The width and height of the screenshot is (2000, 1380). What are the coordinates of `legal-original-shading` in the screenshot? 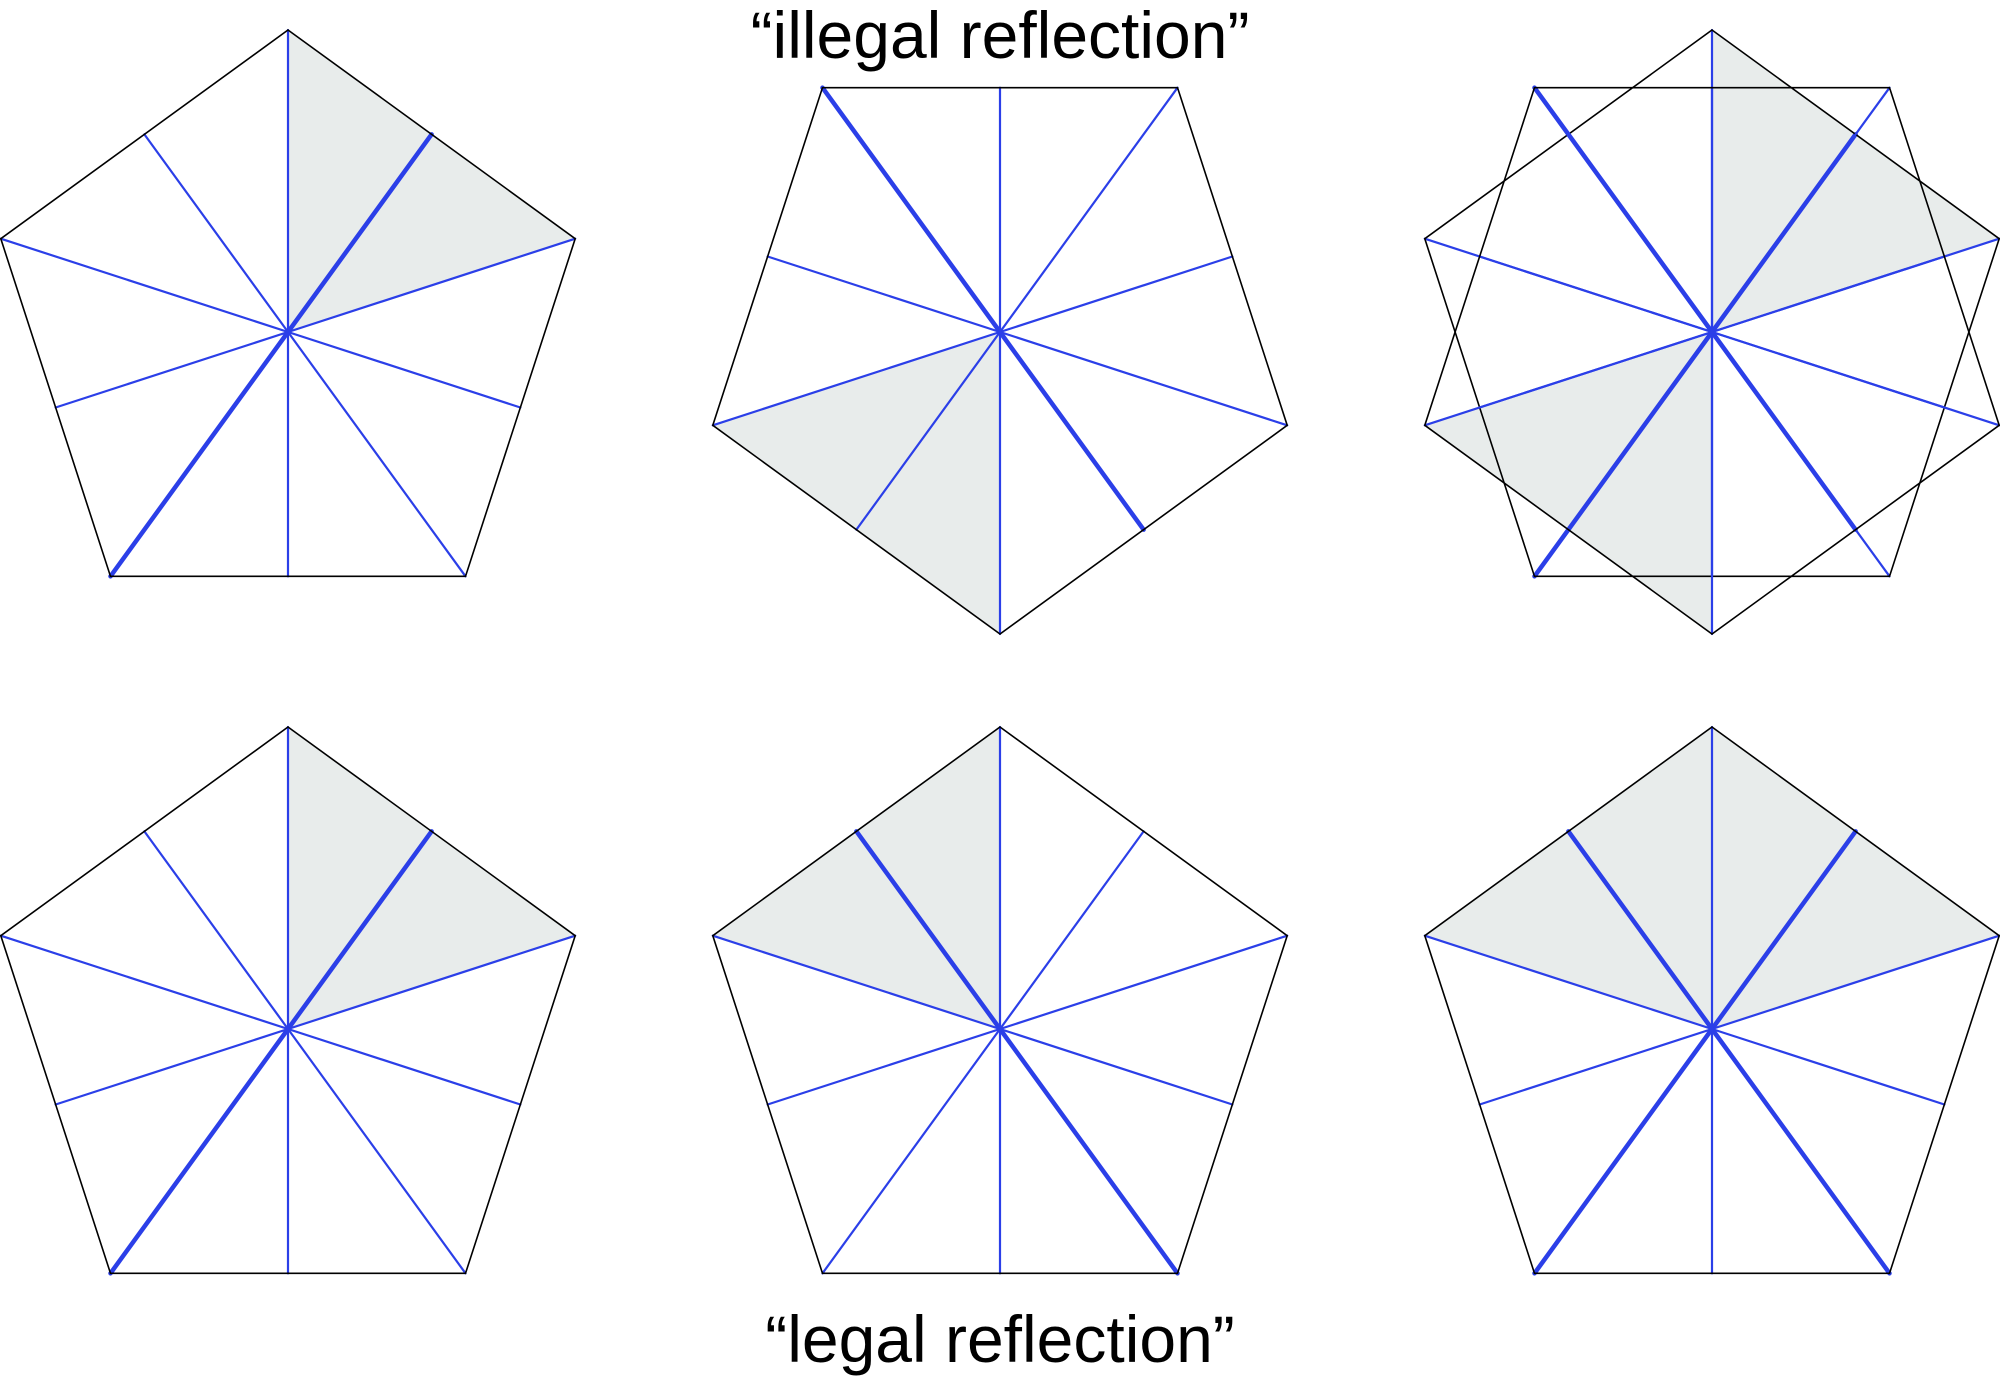 It's located at (432, 878).